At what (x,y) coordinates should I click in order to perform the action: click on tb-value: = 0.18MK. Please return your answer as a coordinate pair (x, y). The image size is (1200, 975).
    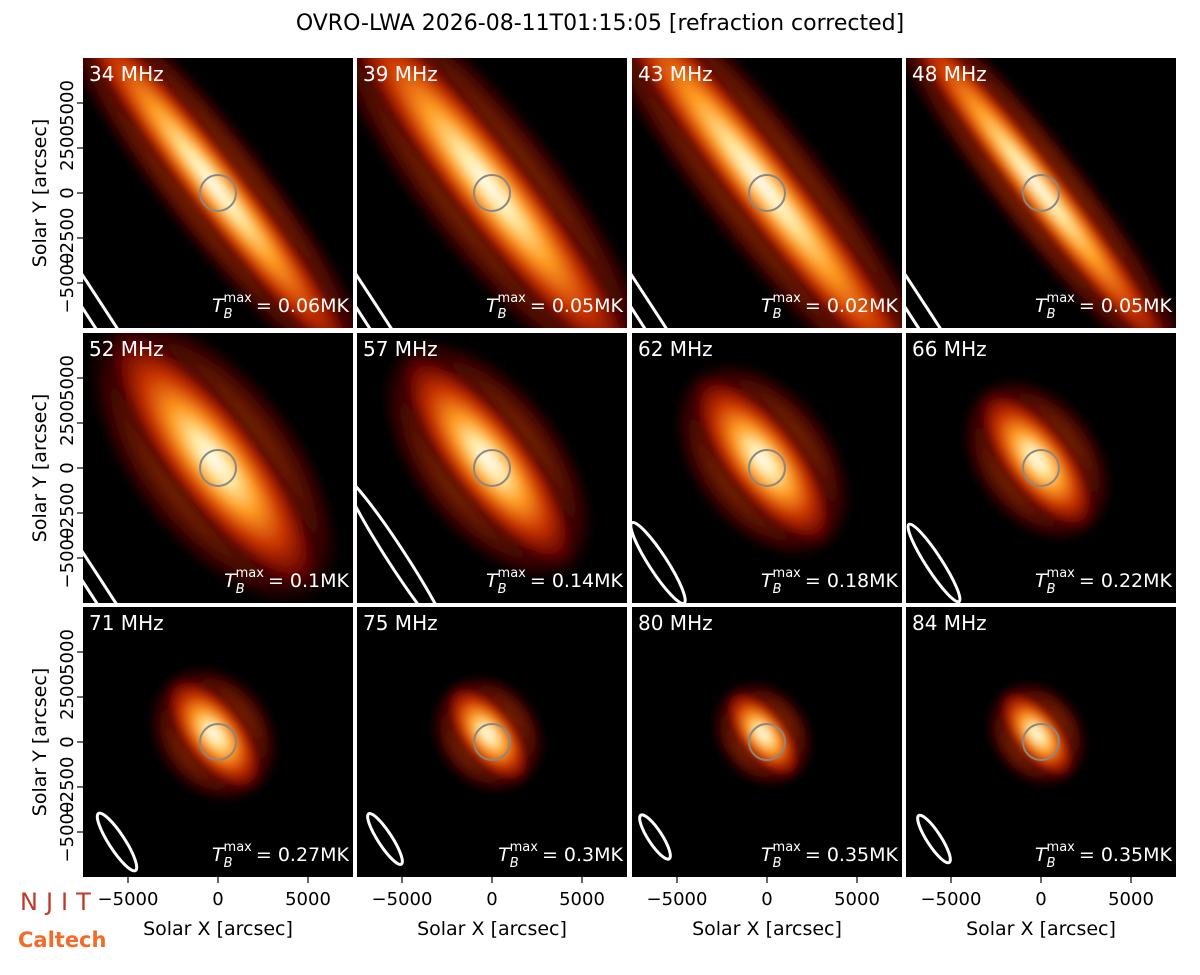
    Looking at the image, I should click on (852, 581).